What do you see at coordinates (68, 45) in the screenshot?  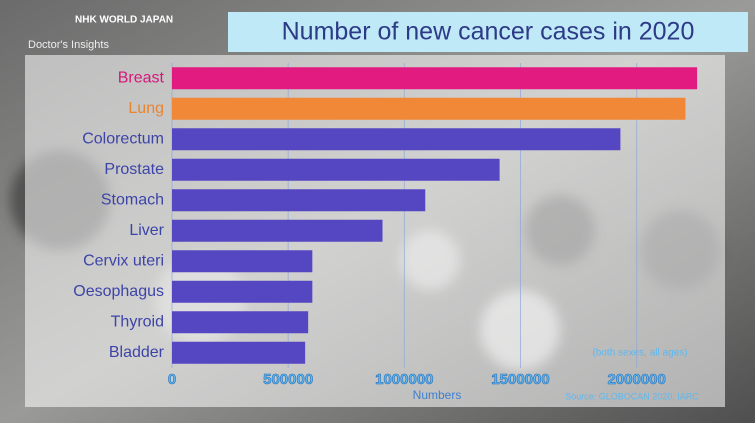 I see `program-title: Doctor's Insights` at bounding box center [68, 45].